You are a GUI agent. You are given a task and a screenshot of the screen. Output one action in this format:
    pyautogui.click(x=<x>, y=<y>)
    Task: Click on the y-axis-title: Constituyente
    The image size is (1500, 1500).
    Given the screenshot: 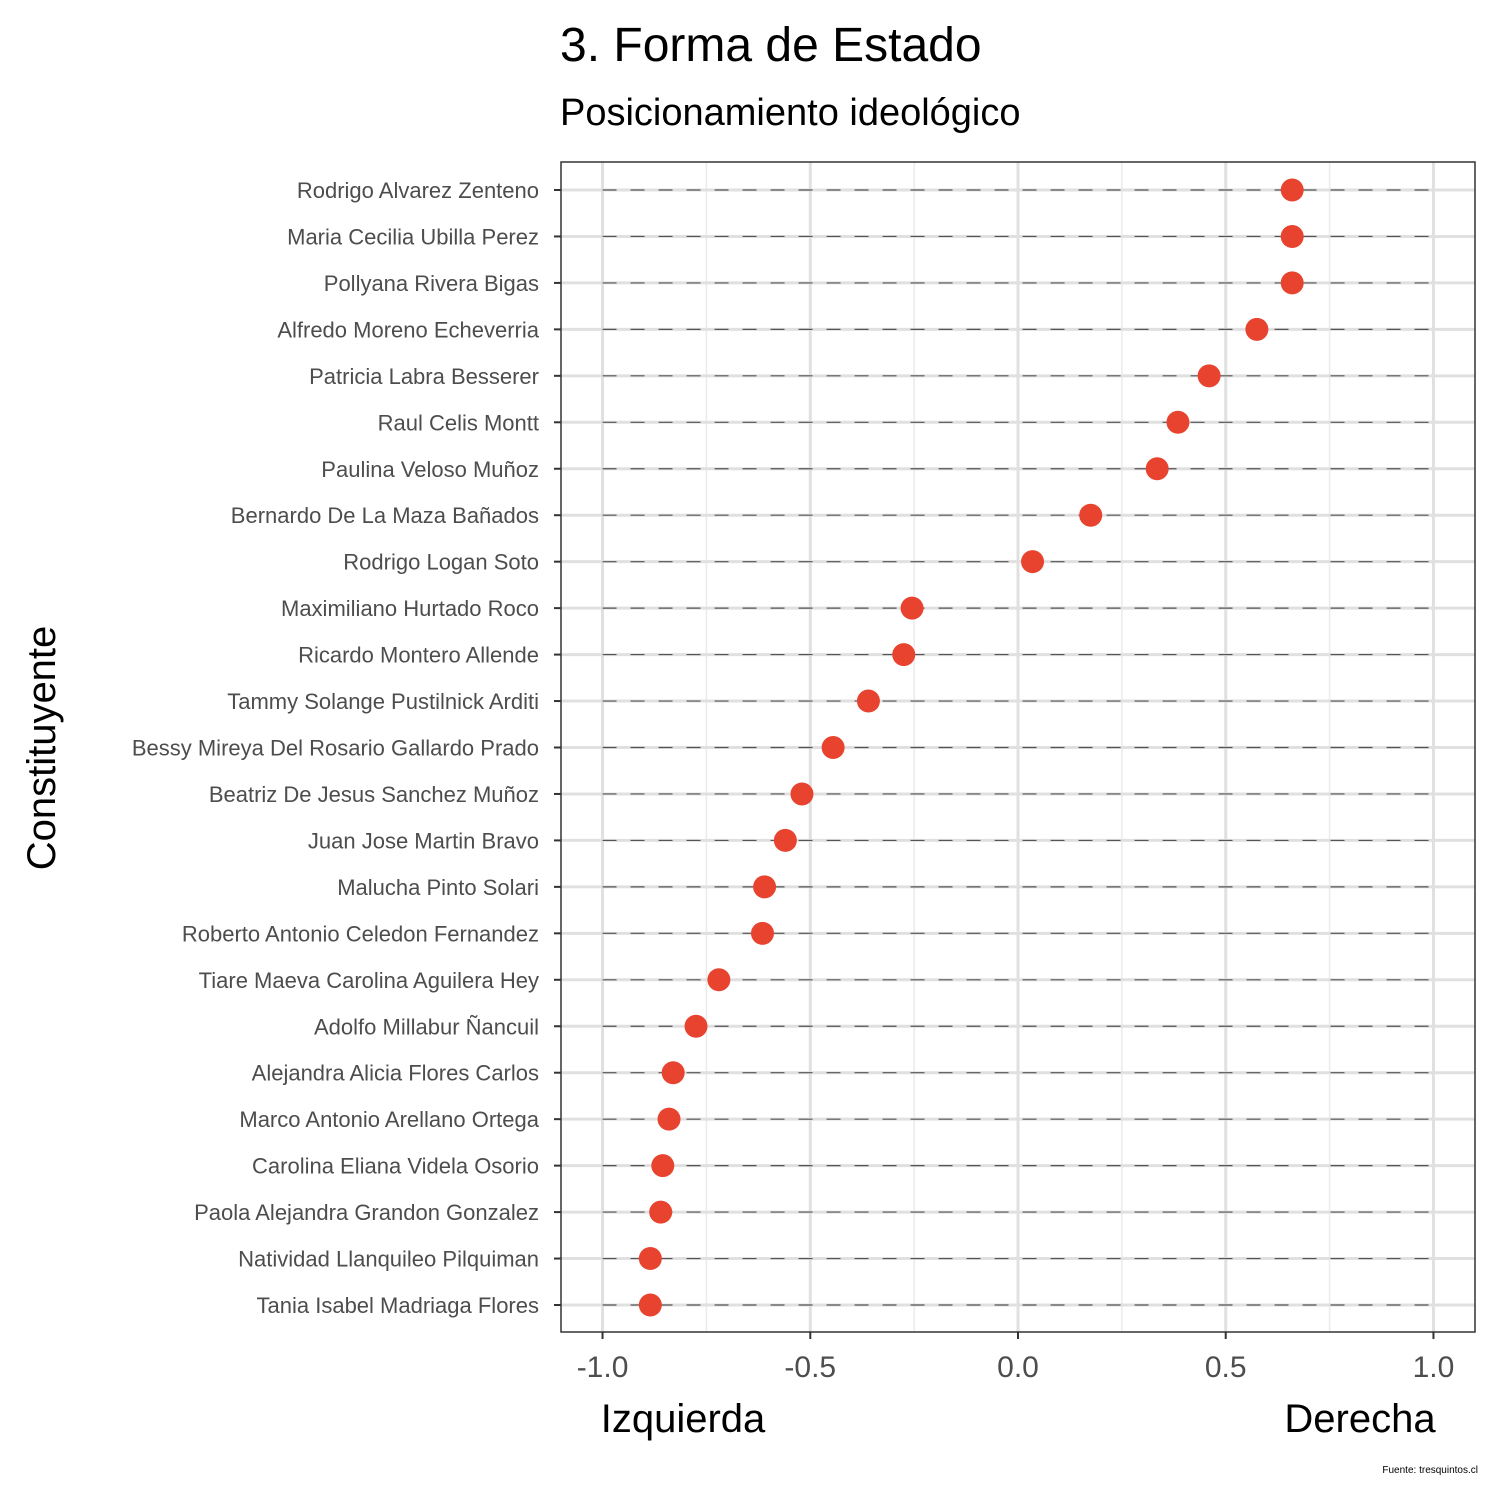 What is the action you would take?
    pyautogui.click(x=42, y=748)
    